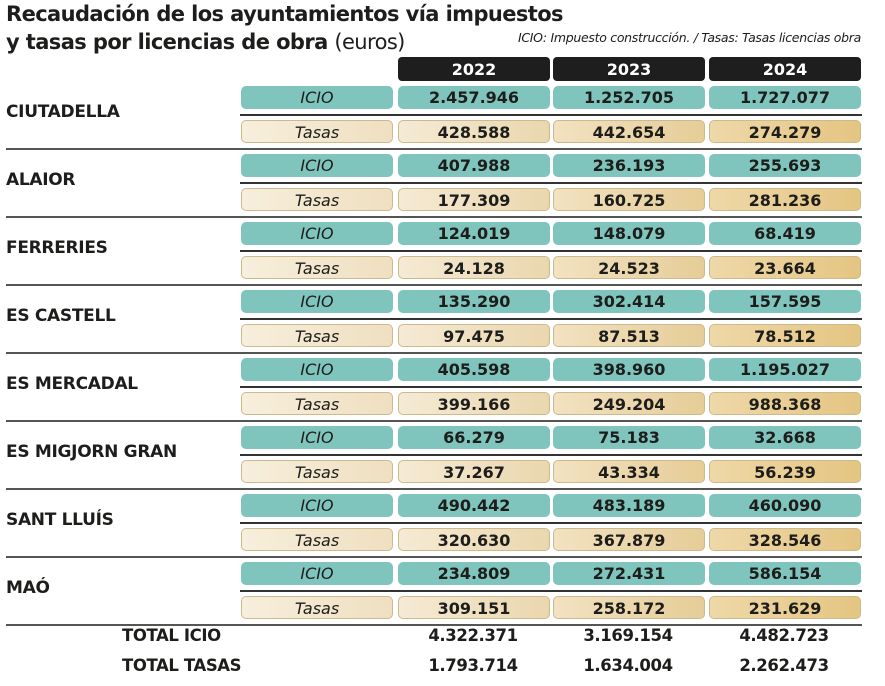  What do you see at coordinates (629, 199) in the screenshot?
I see `tasas-value: 160.725` at bounding box center [629, 199].